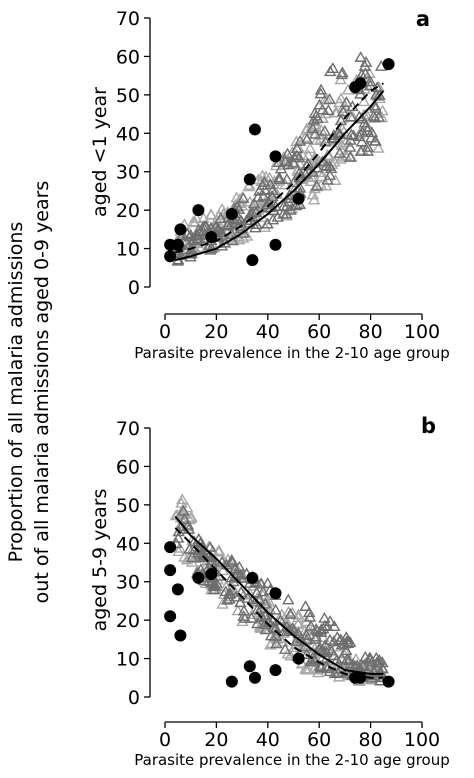  I want to click on panel-a-x-tick-label: 100, so click(422, 332).